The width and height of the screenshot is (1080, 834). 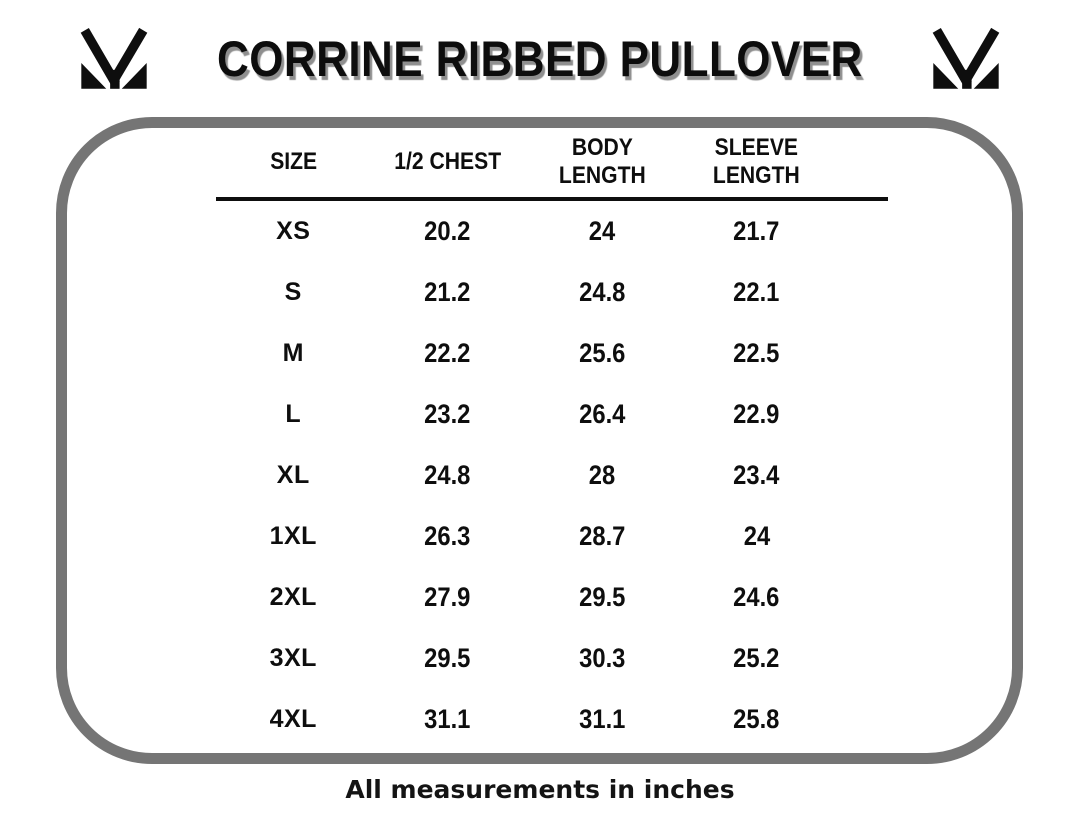 I want to click on measurement-cell: 26.4, so click(x=602, y=413).